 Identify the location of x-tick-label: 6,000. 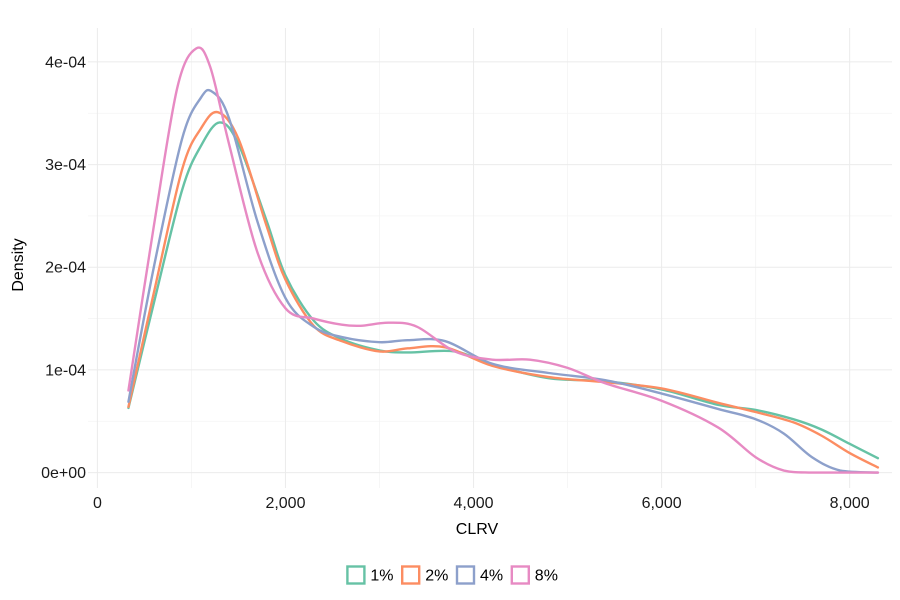
(662, 503).